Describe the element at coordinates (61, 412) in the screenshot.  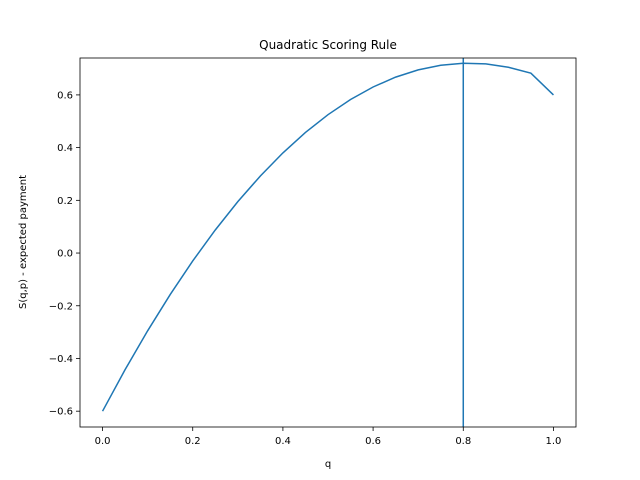
I see `y-tick-label: −0.6` at that location.